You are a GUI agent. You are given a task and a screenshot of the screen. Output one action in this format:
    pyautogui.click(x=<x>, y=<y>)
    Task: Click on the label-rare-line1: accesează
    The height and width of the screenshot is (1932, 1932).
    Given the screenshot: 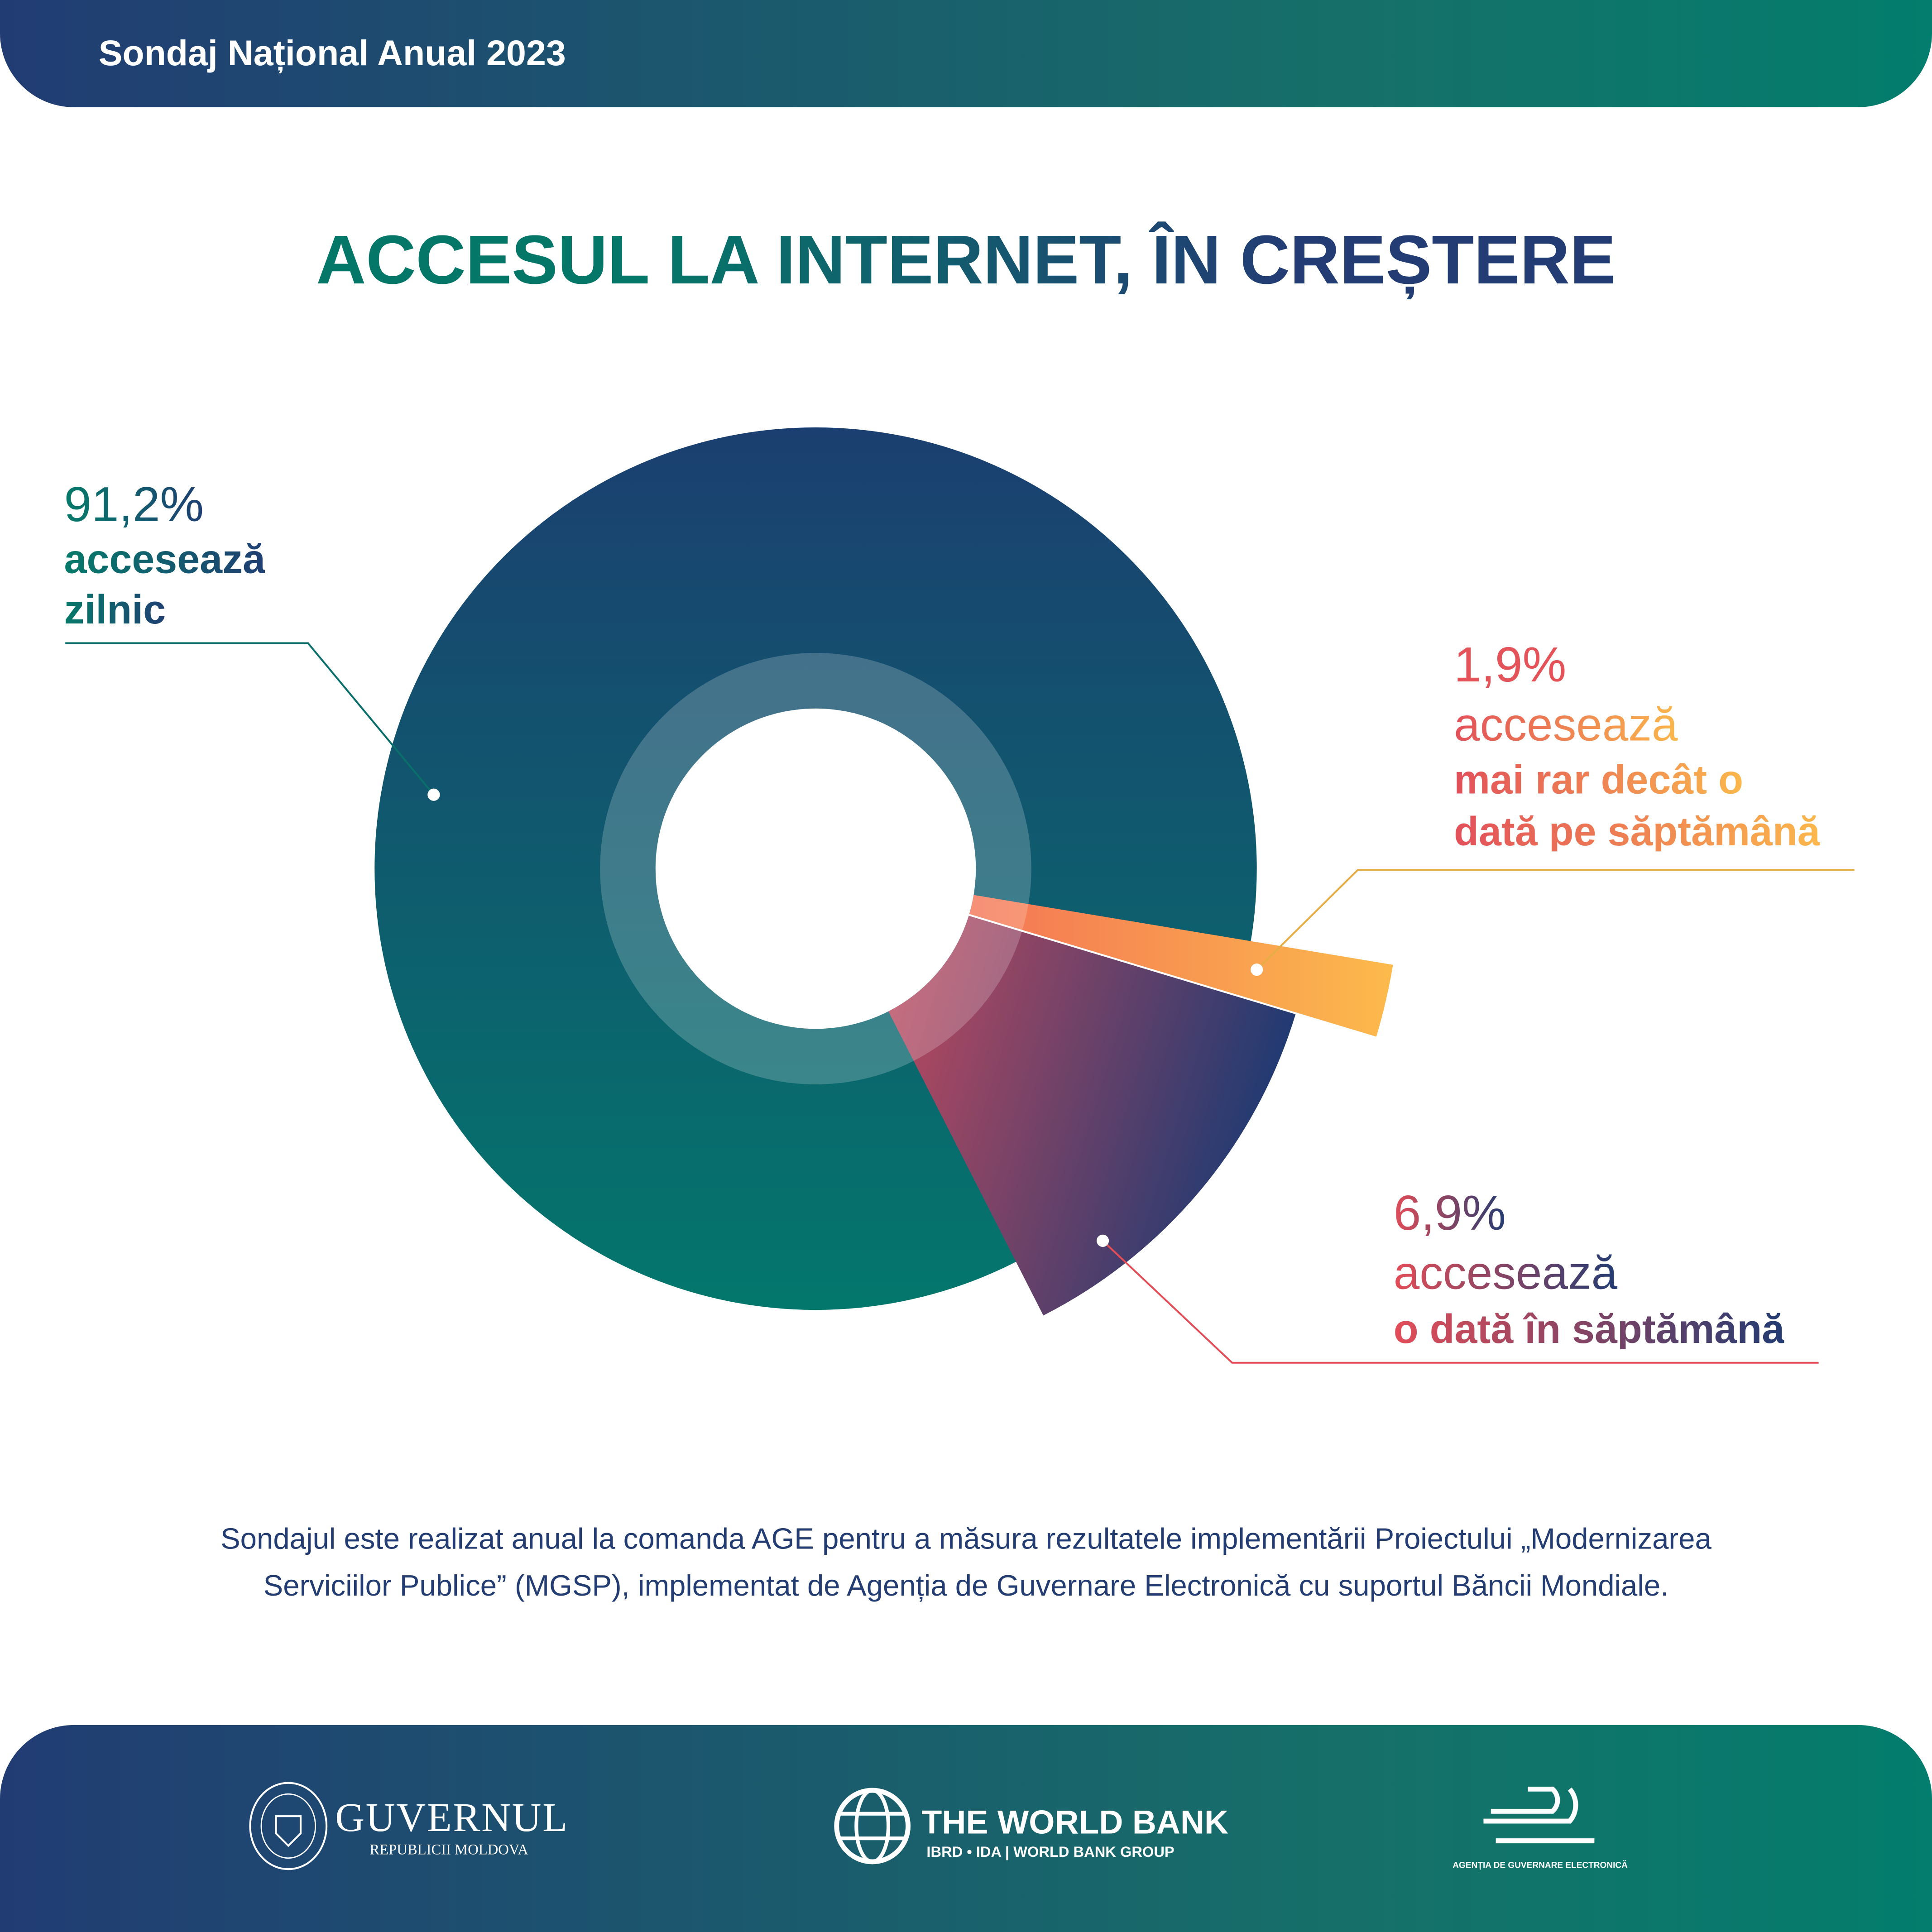 What is the action you would take?
    pyautogui.click(x=1566, y=726)
    